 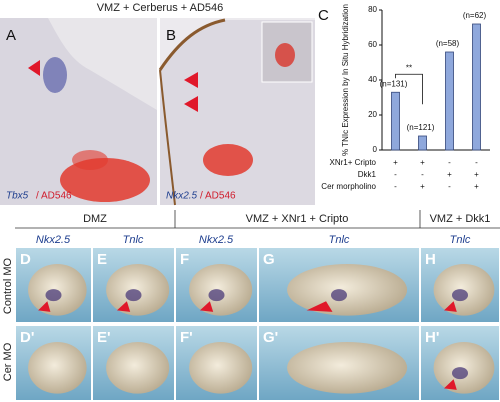 What do you see at coordinates (348, 186) in the screenshot?
I see `condition-label: Cer morpholino` at bounding box center [348, 186].